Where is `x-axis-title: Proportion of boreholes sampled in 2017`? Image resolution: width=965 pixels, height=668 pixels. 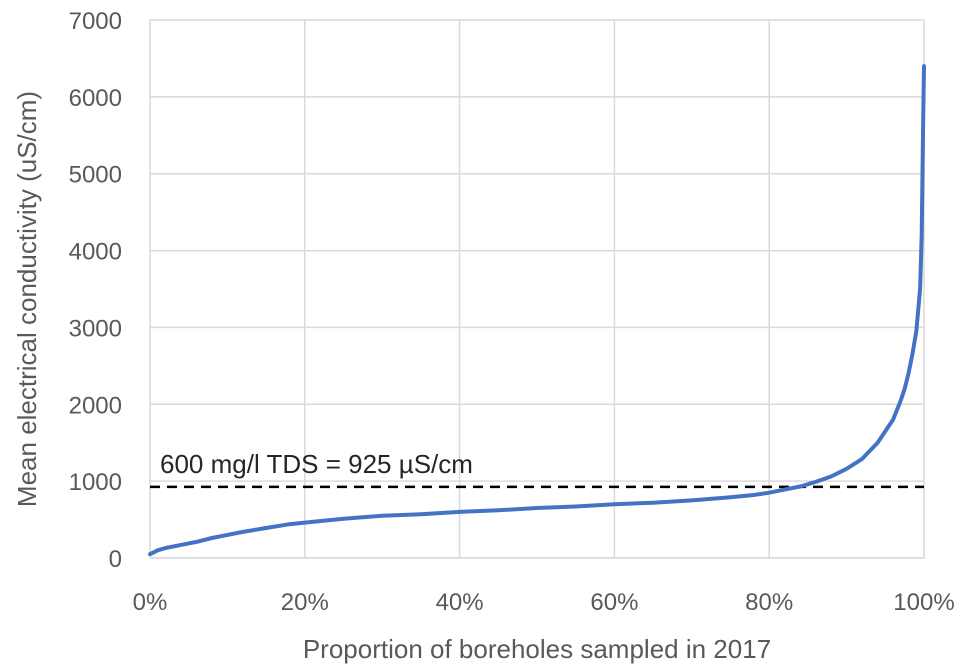
x-axis-title: Proportion of boreholes sampled in 2017 is located at coordinates (537, 649).